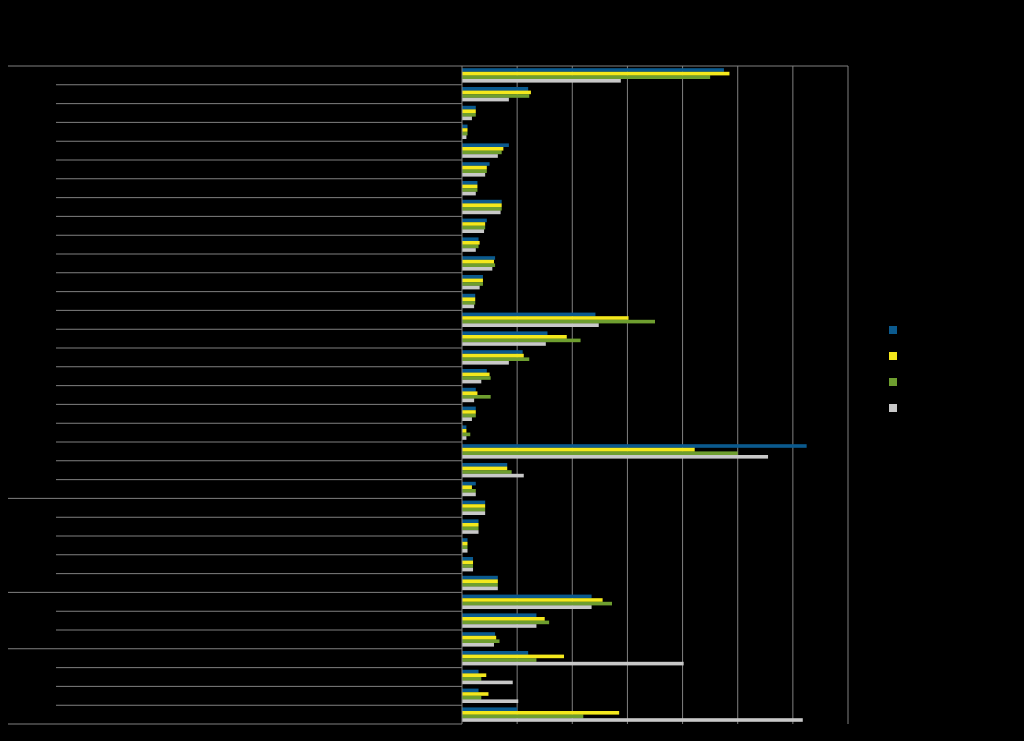 The width and height of the screenshot is (1024, 741). I want to click on legend-marker-s2, so click(893, 356).